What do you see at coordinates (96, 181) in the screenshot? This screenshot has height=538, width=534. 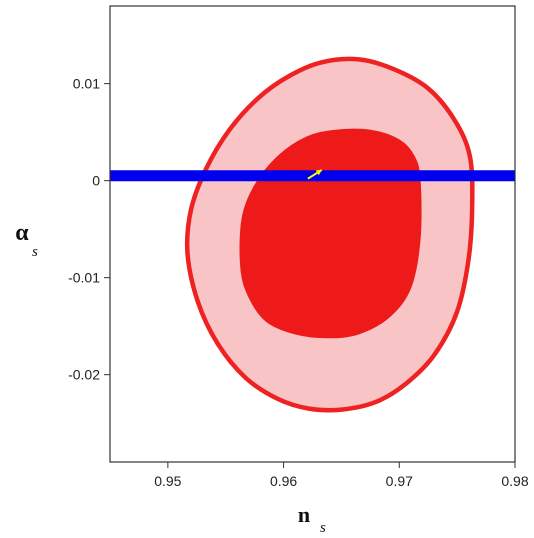 I see `y-tick-label: 0` at bounding box center [96, 181].